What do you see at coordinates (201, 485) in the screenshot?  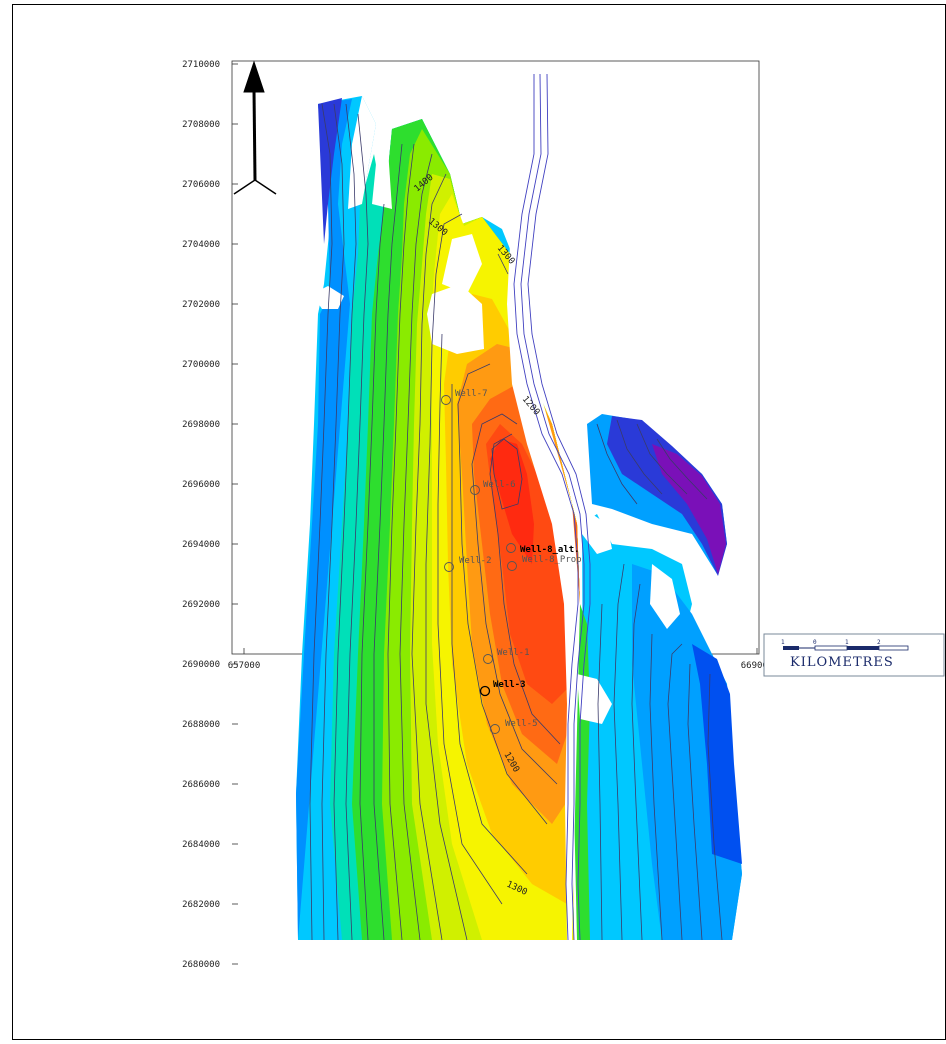 I see `y-tick-label: 2696000` at bounding box center [201, 485].